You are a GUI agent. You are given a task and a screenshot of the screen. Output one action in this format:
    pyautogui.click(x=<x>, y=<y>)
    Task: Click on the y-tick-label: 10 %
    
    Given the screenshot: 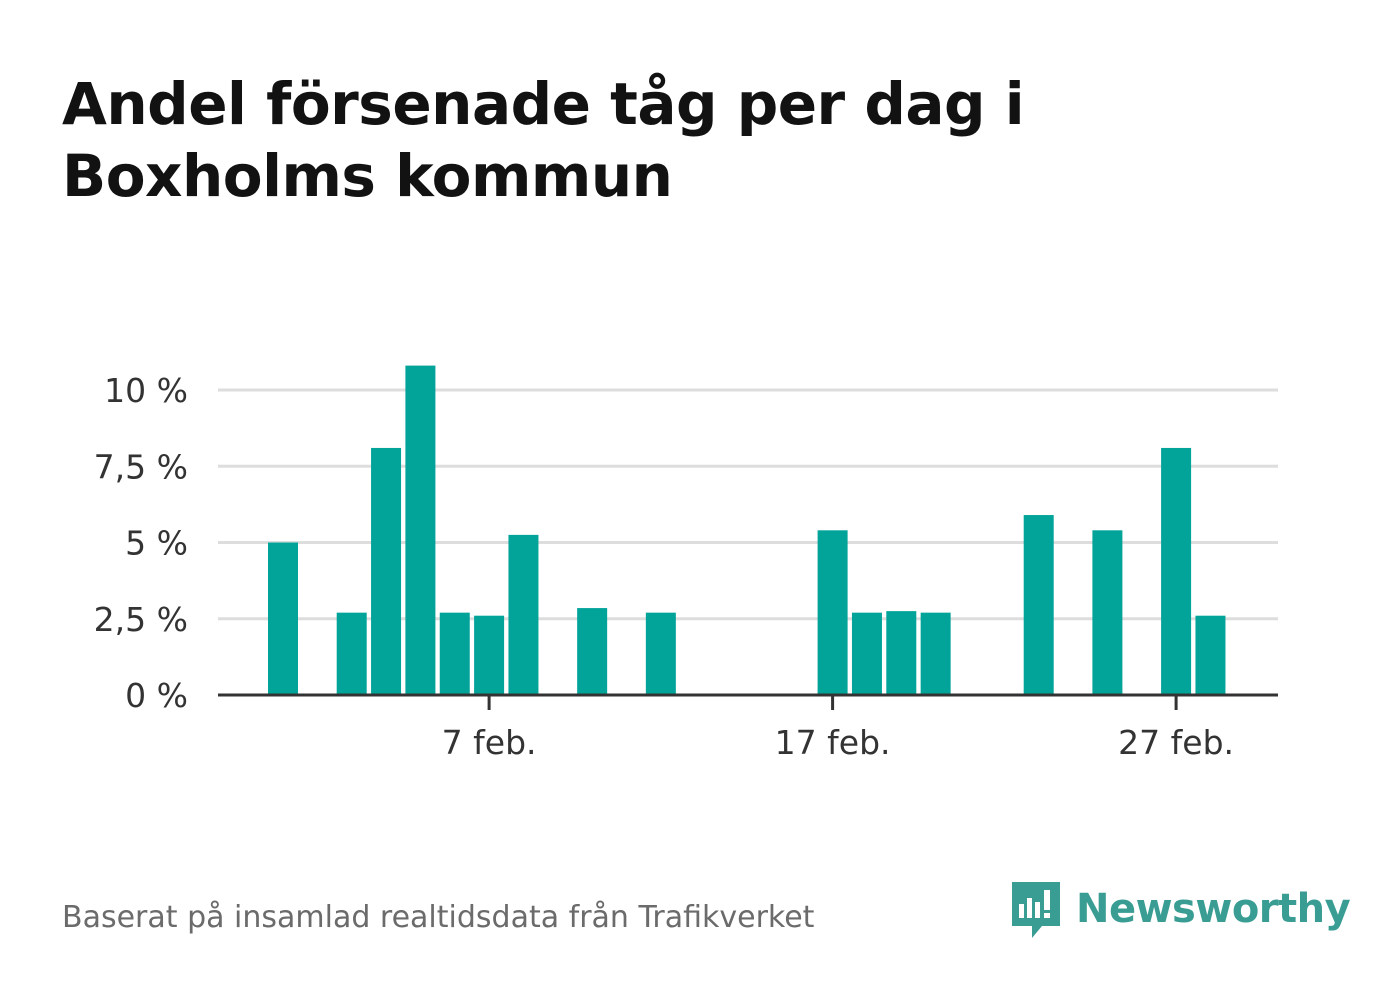 What is the action you would take?
    pyautogui.click(x=146, y=390)
    